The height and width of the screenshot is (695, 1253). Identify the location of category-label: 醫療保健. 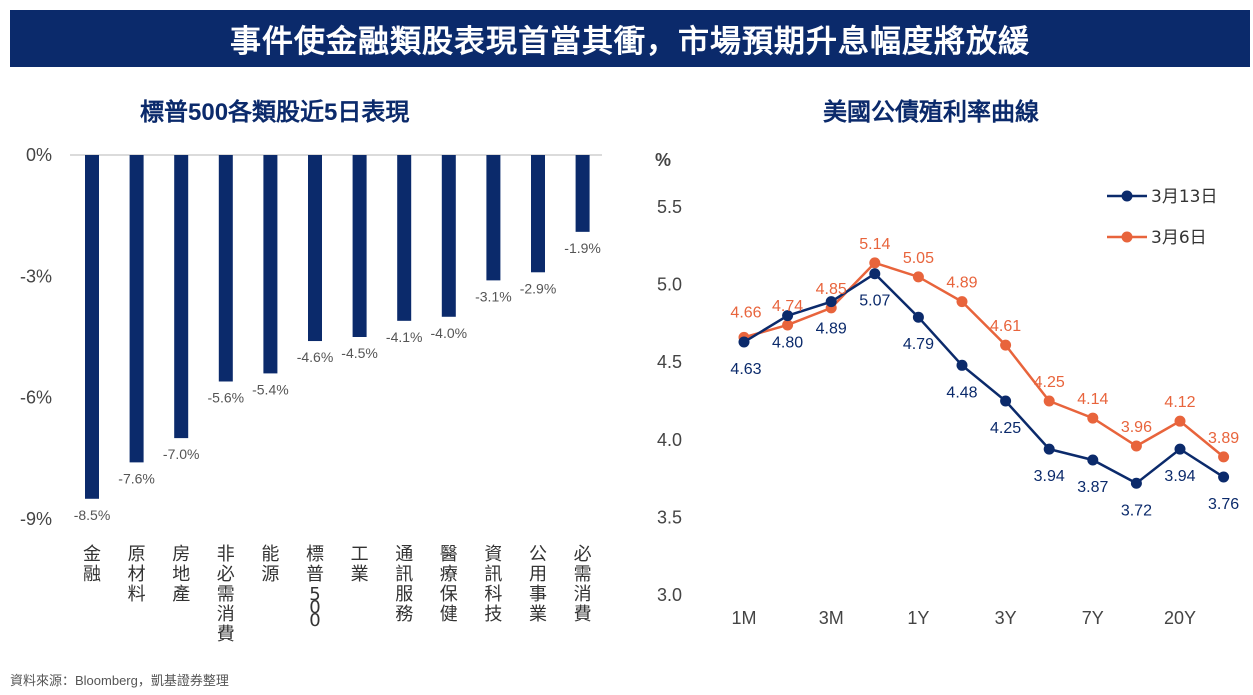
(449, 584).